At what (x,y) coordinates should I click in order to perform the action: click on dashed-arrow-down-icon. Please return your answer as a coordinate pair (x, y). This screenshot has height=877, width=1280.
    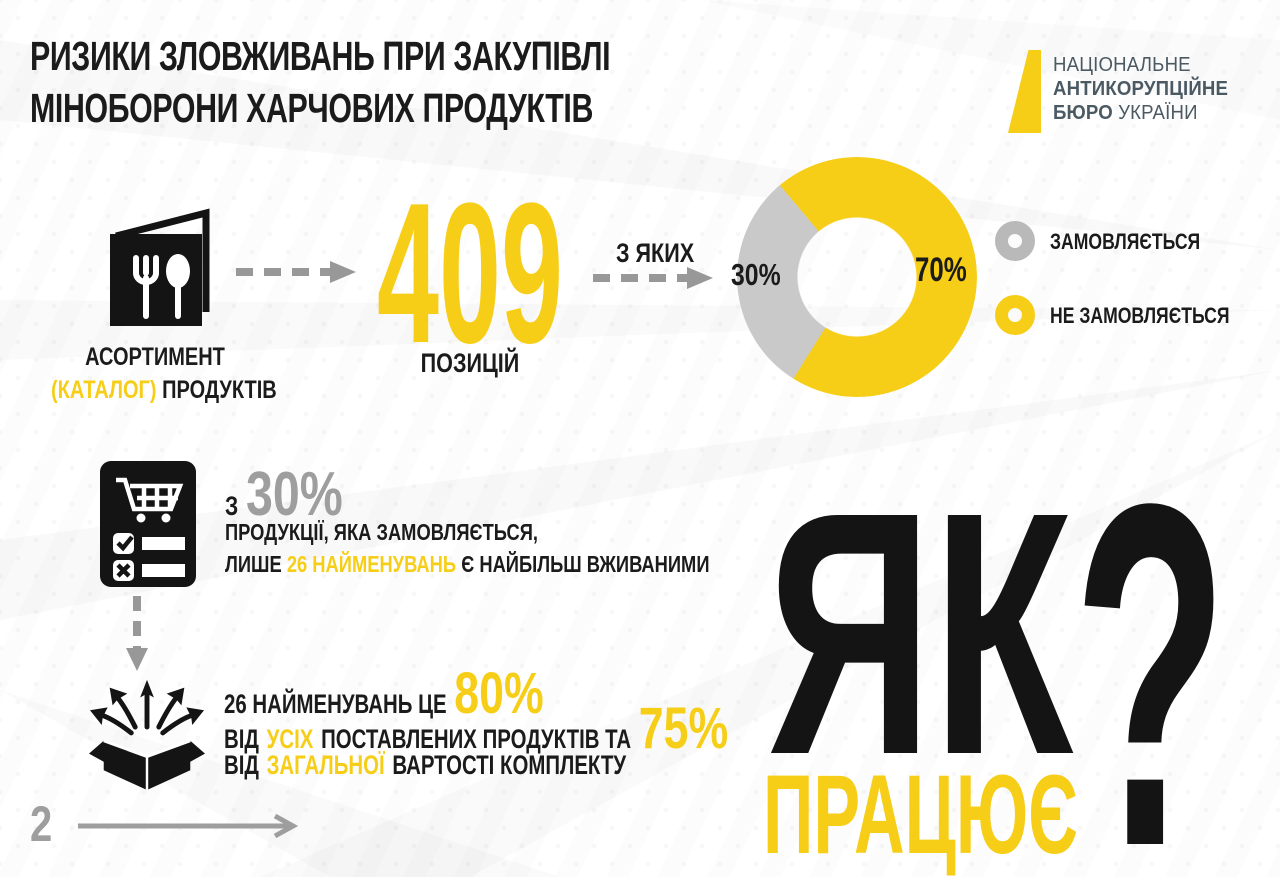
    Looking at the image, I should click on (137, 633).